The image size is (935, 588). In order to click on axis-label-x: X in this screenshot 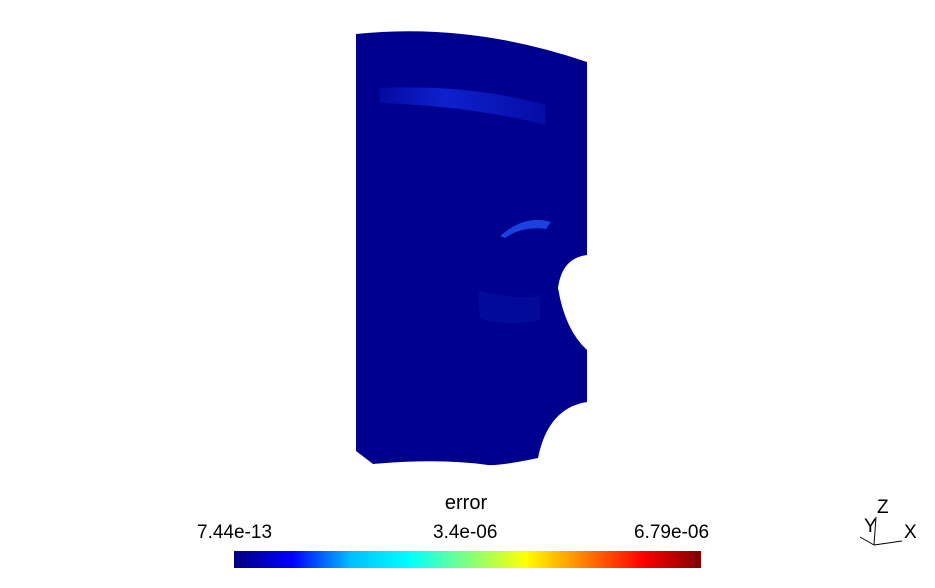, I will do `click(910, 532)`.